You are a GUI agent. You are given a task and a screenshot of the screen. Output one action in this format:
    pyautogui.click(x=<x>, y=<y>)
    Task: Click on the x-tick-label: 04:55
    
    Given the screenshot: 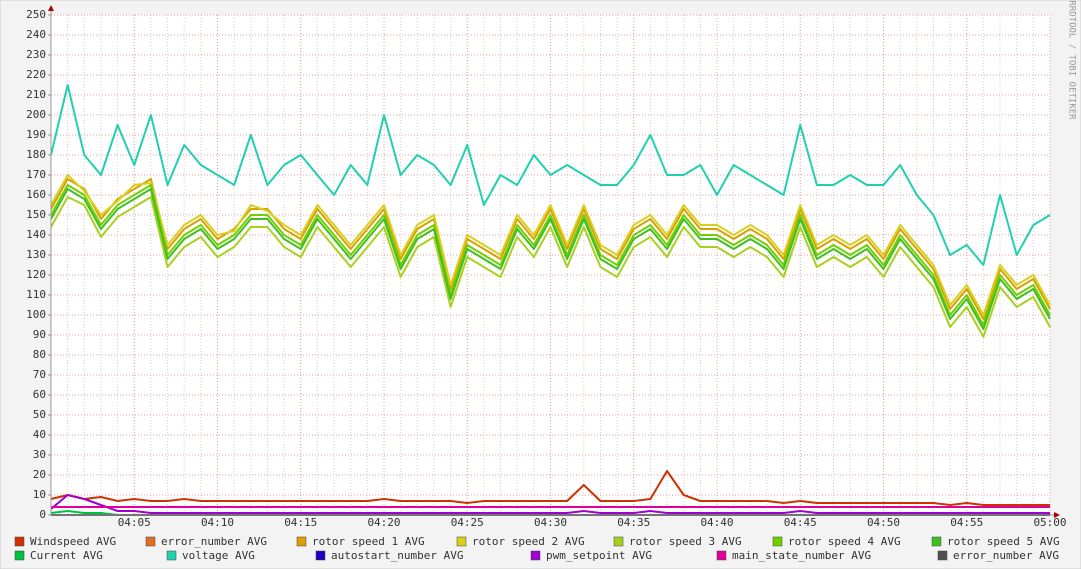 What is the action you would take?
    pyautogui.click(x=966, y=522)
    